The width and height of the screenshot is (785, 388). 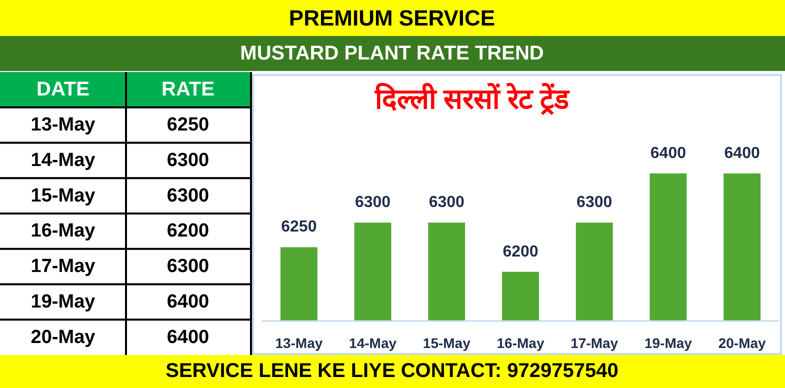 I want to click on x-tick: 17-May, so click(x=594, y=343).